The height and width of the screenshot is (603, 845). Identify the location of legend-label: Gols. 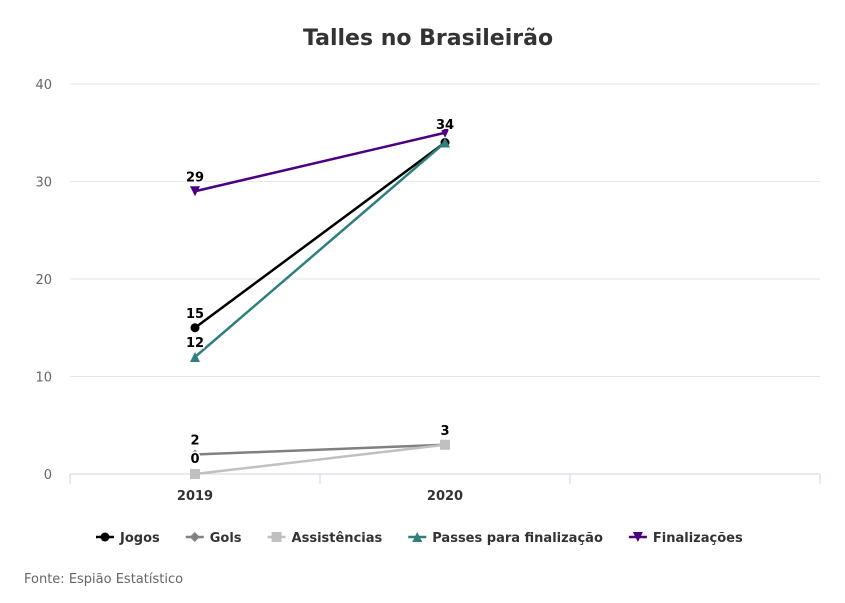
(226, 538).